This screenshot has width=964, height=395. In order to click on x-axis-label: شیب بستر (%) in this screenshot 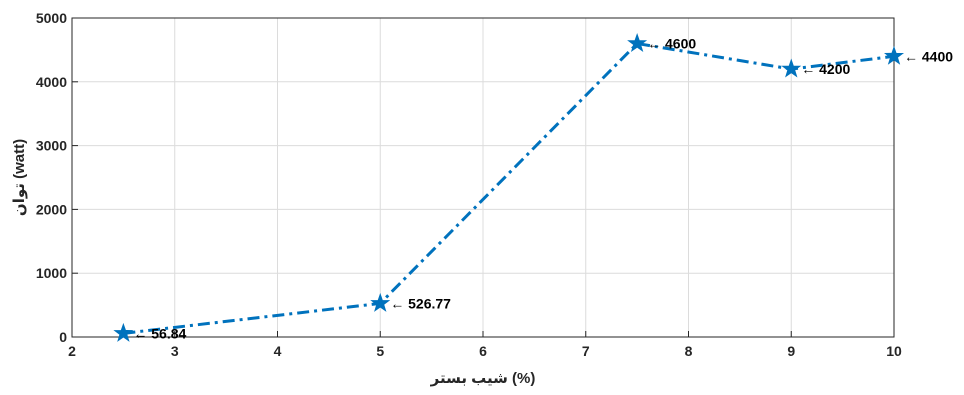, I will do `click(483, 378)`.